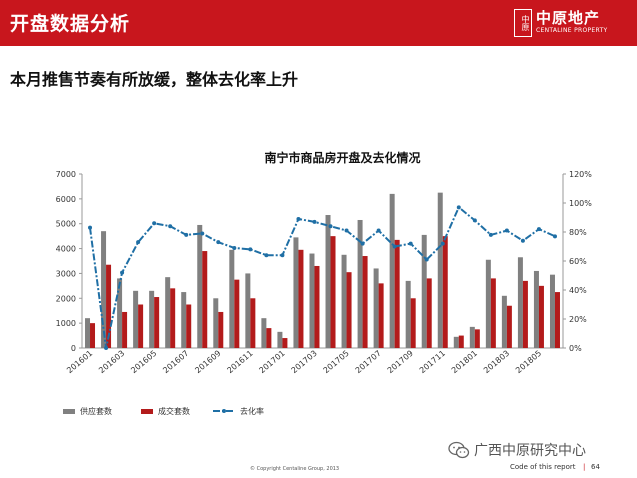  I want to click on x-tick-label: 201801, so click(464, 362).